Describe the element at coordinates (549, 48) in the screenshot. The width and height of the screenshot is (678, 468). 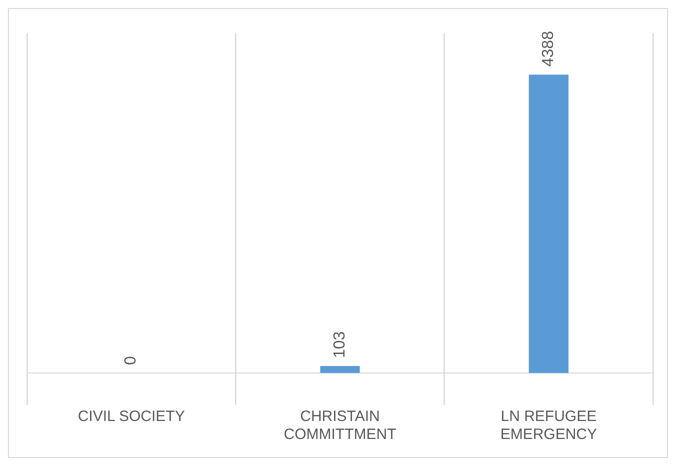
I see `data-label: 4388` at that location.